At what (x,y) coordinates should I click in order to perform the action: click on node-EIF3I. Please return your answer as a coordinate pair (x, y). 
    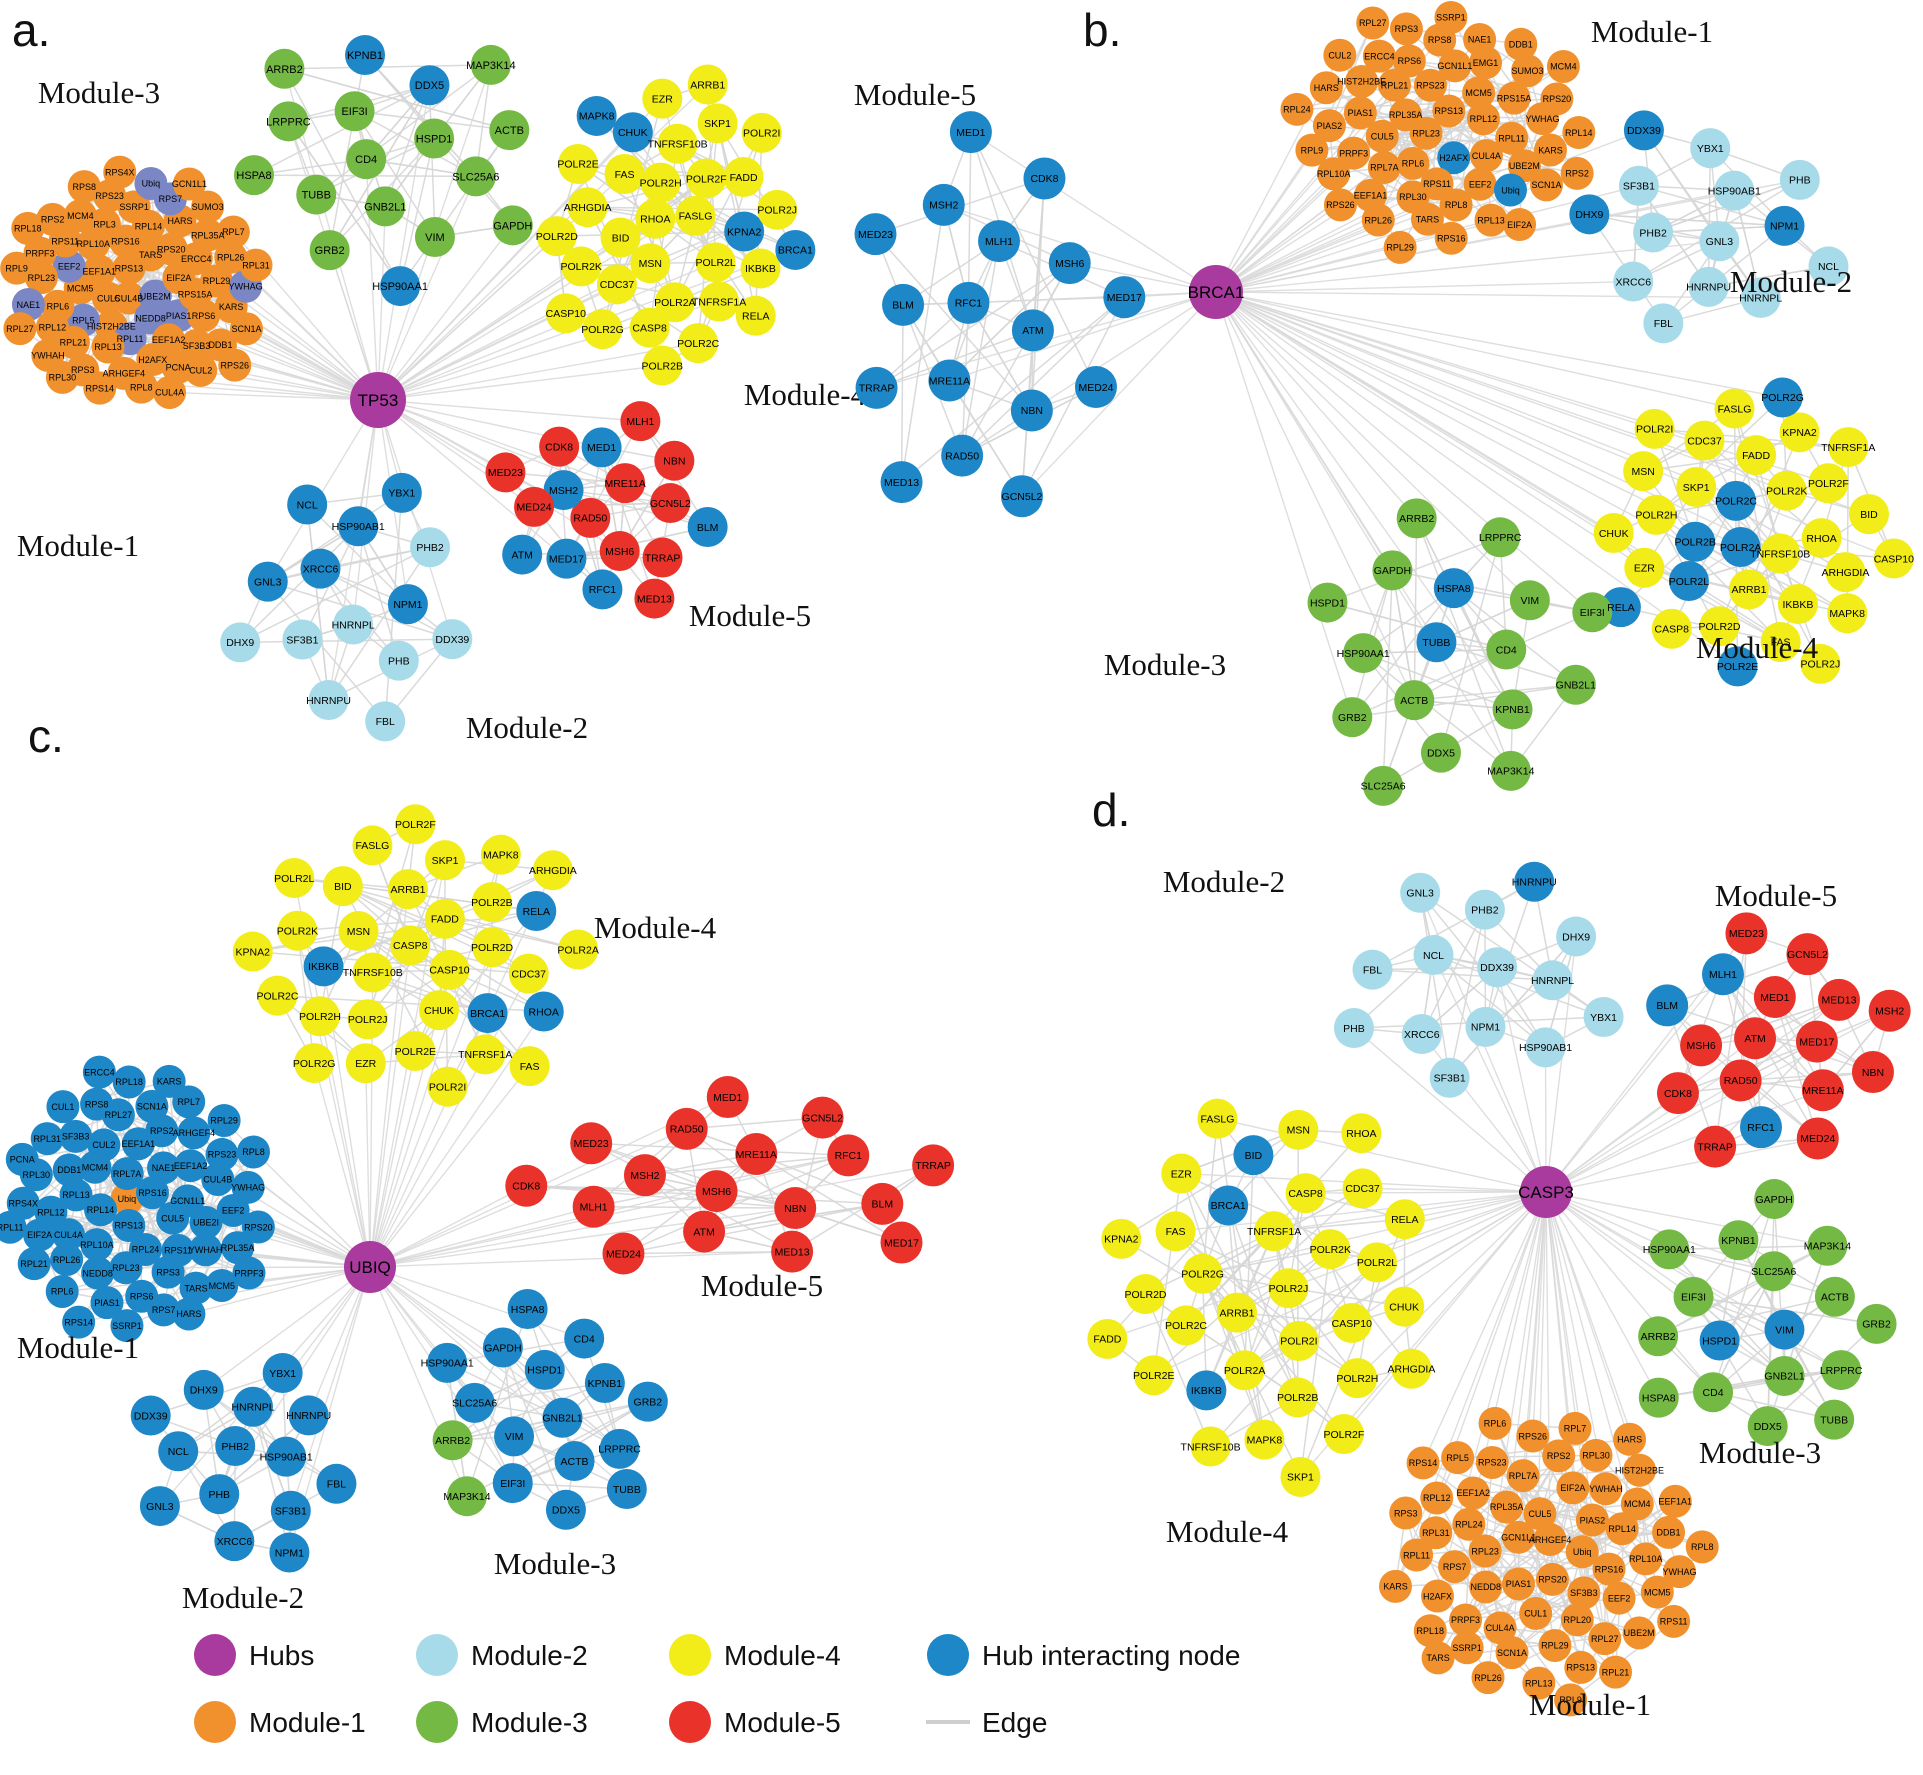
    Looking at the image, I should click on (512, 1483).